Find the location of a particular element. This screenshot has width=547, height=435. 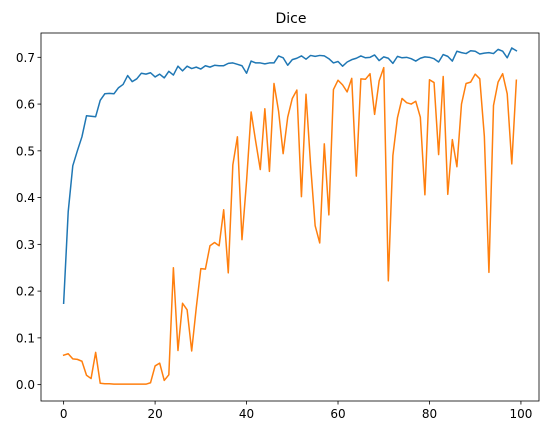

x-tick-label: 100 is located at coordinates (520, 414).